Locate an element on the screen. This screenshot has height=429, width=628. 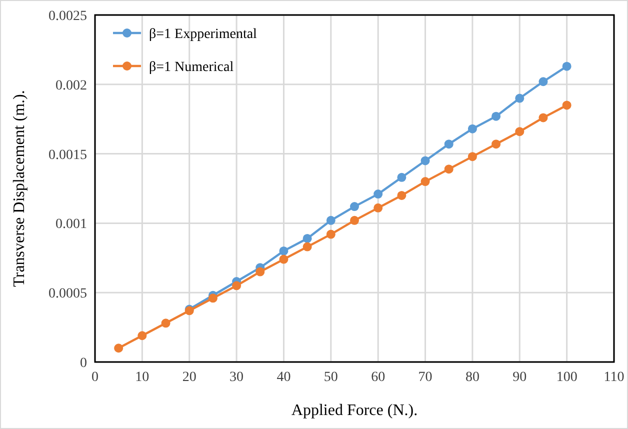
y-tick-label: 0.0005 is located at coordinates (67, 294).